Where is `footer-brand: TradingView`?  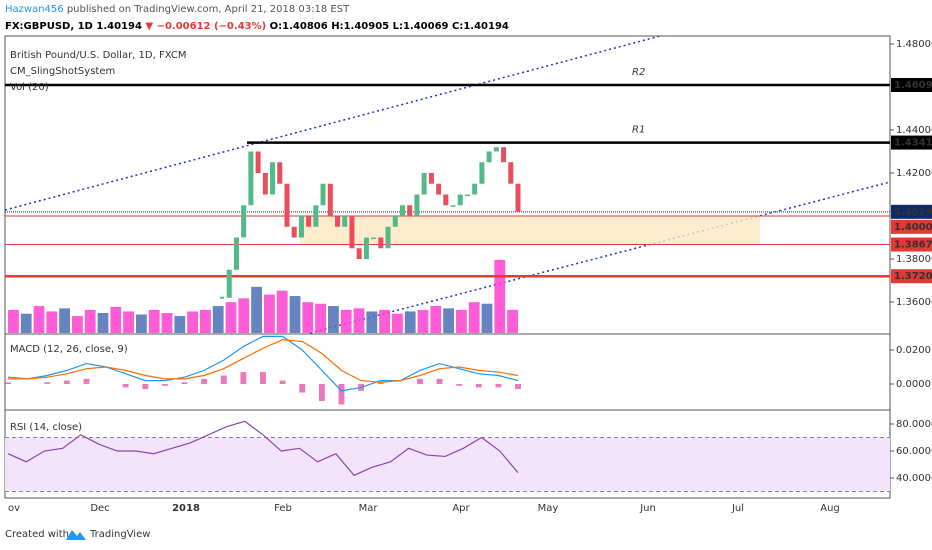
footer-brand: TradingView is located at coordinates (119, 534).